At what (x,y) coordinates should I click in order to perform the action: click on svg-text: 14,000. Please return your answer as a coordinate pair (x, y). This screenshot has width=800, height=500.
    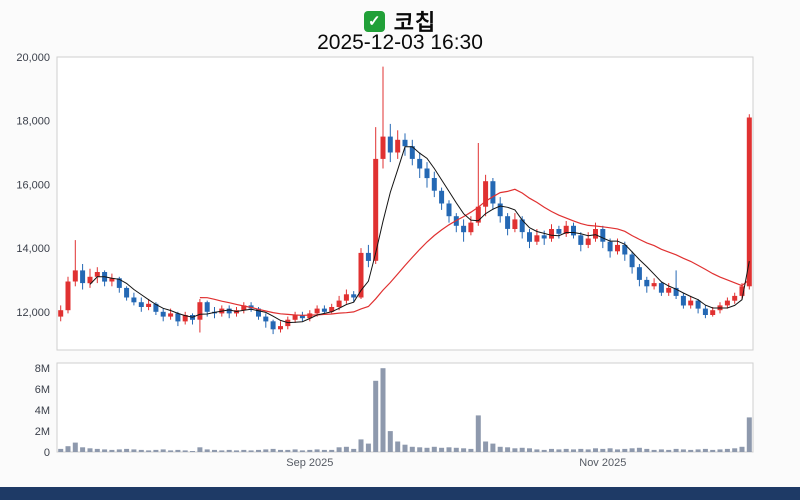
    Looking at the image, I should click on (33, 249).